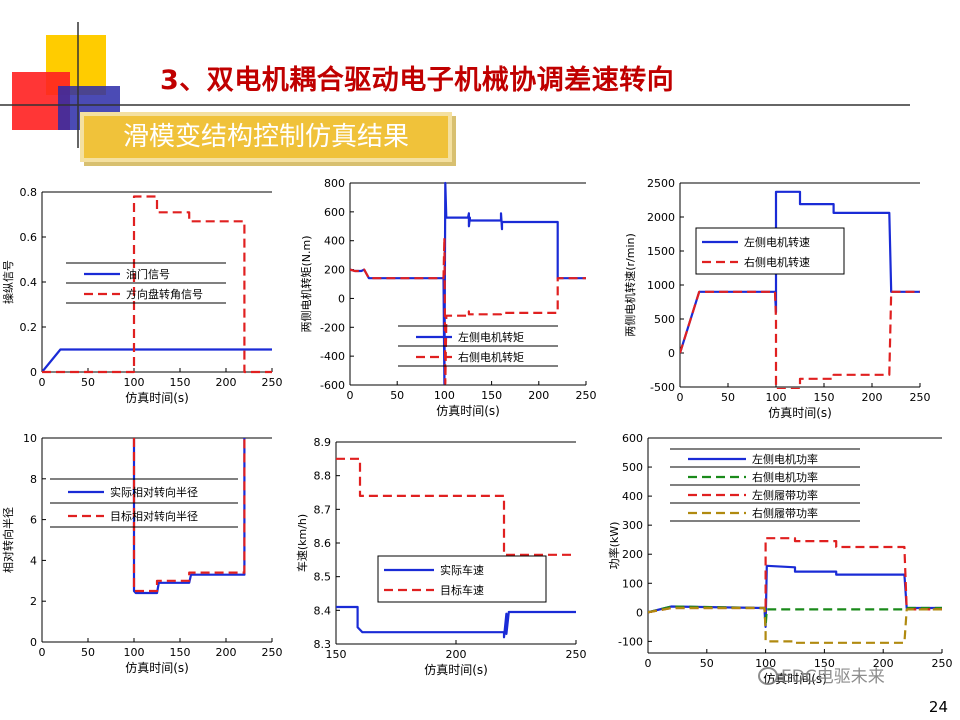  I want to click on y-tick-label: 100, so click(632, 583).